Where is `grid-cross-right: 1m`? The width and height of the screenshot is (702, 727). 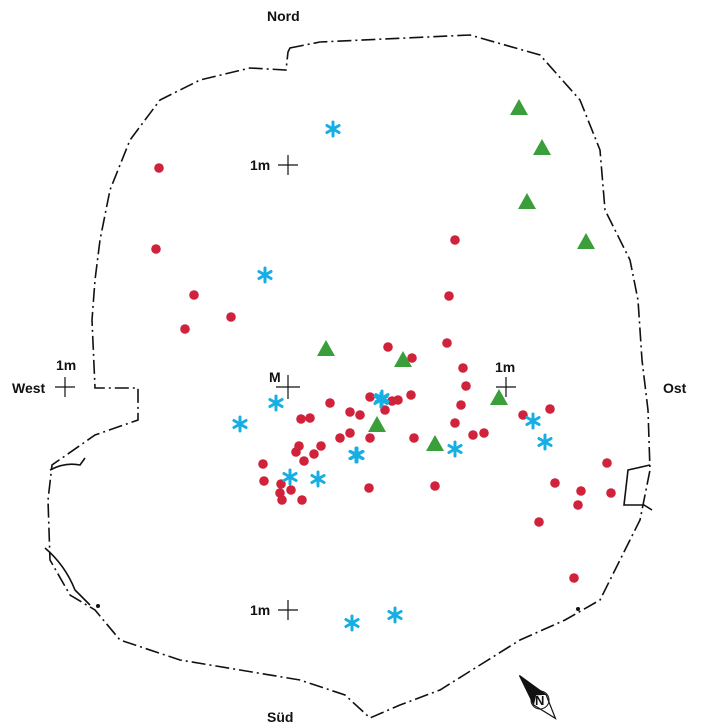 grid-cross-right: 1m is located at coordinates (505, 378).